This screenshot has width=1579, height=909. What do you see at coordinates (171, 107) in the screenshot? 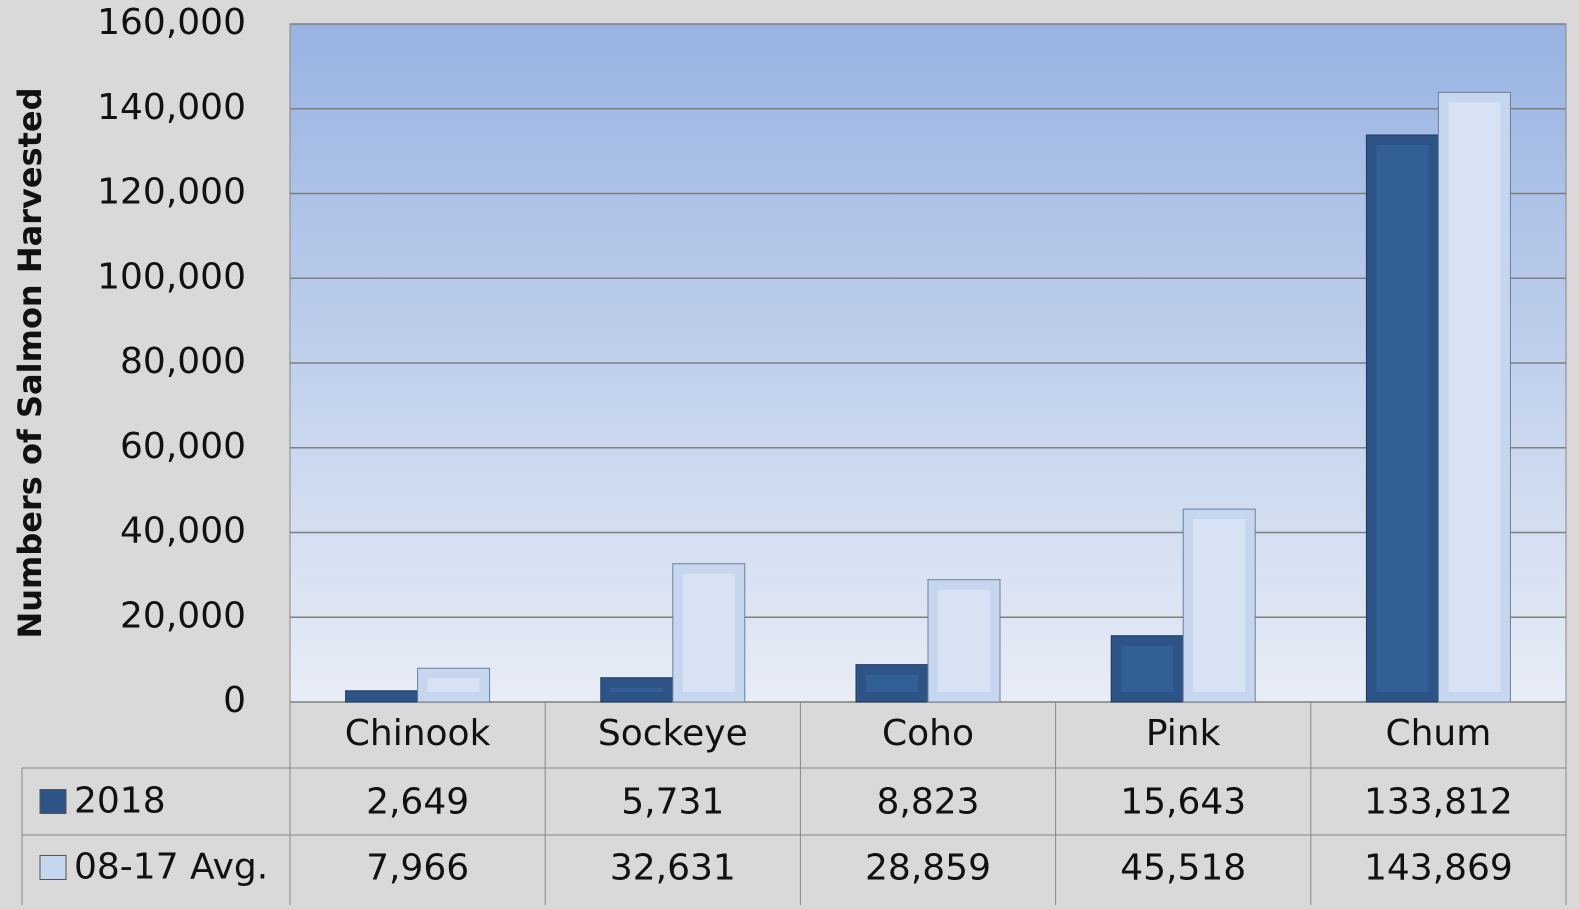
I see `y-tick-label: 140,000` at bounding box center [171, 107].